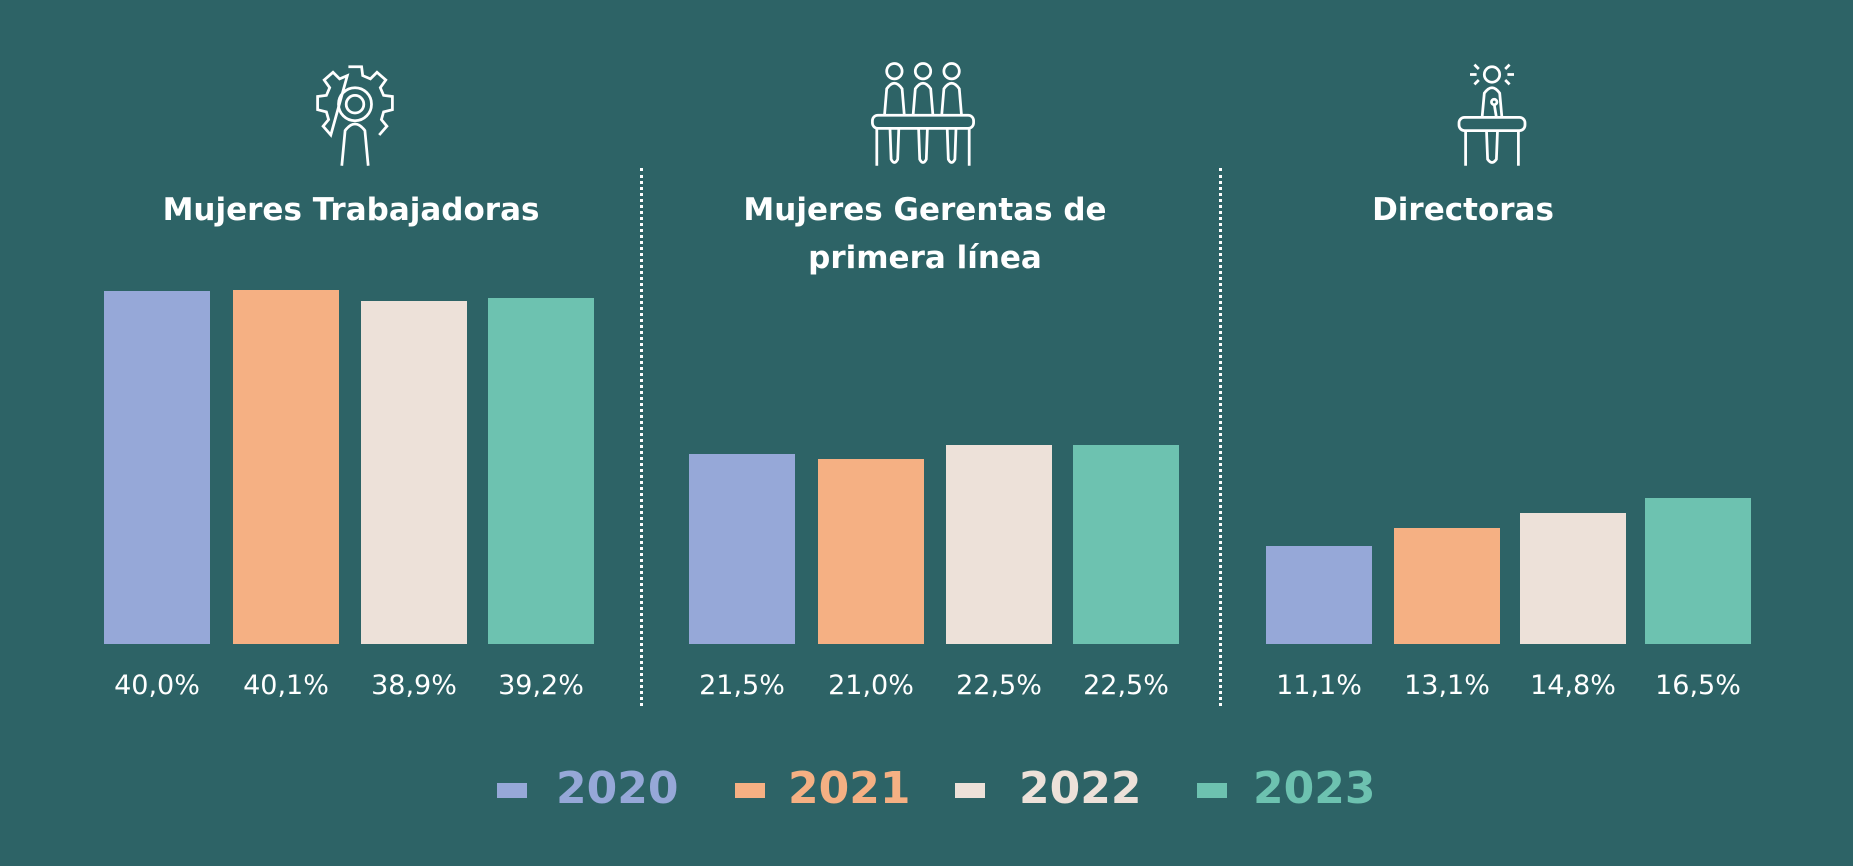 The width and height of the screenshot is (1853, 866). I want to click on group-title: Mujeres Trabajadoras, so click(351, 210).